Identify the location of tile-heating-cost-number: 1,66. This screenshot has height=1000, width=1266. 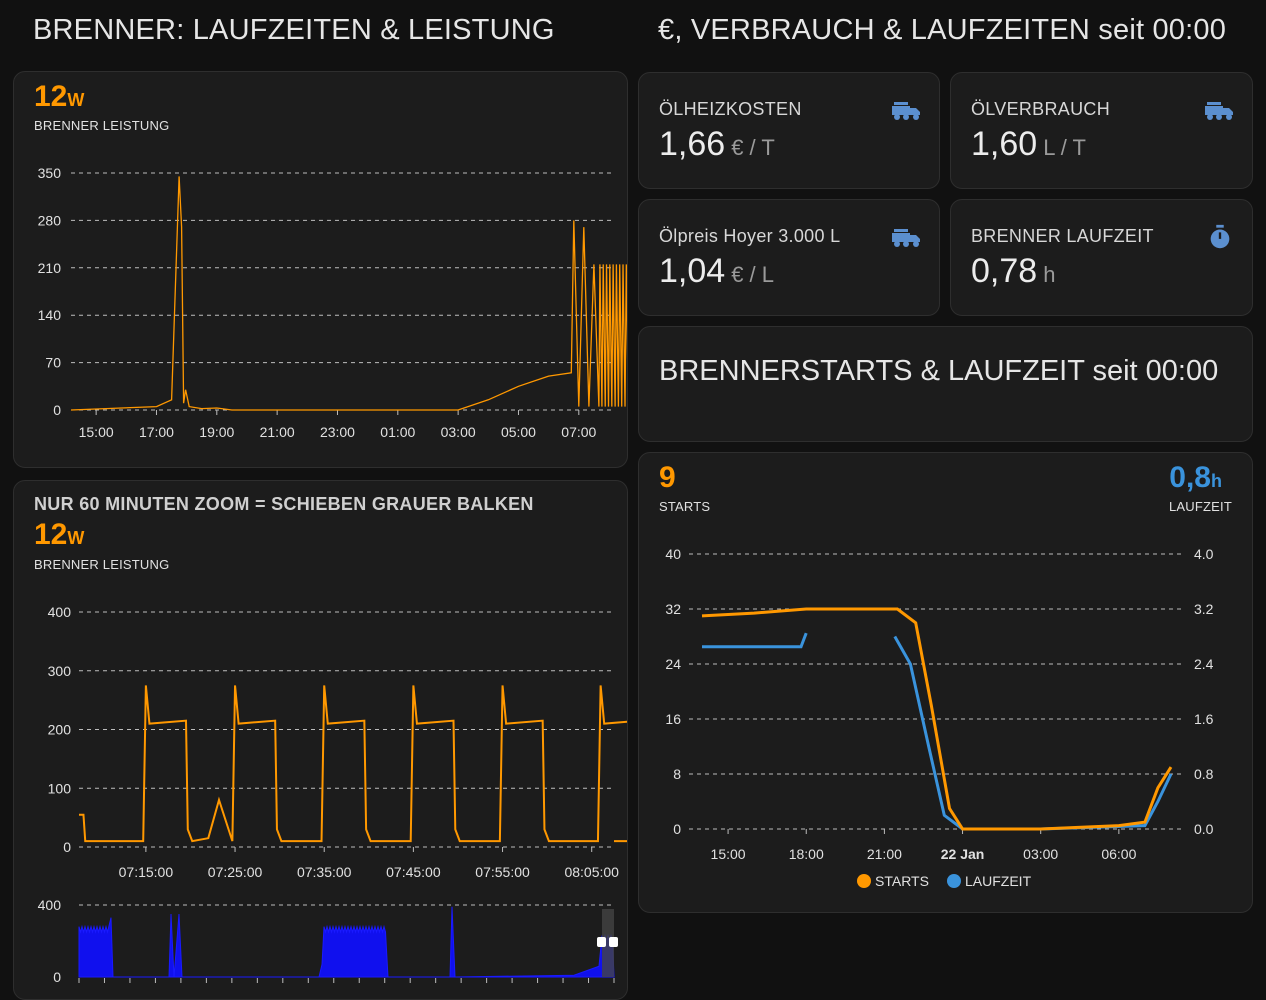
(692, 144).